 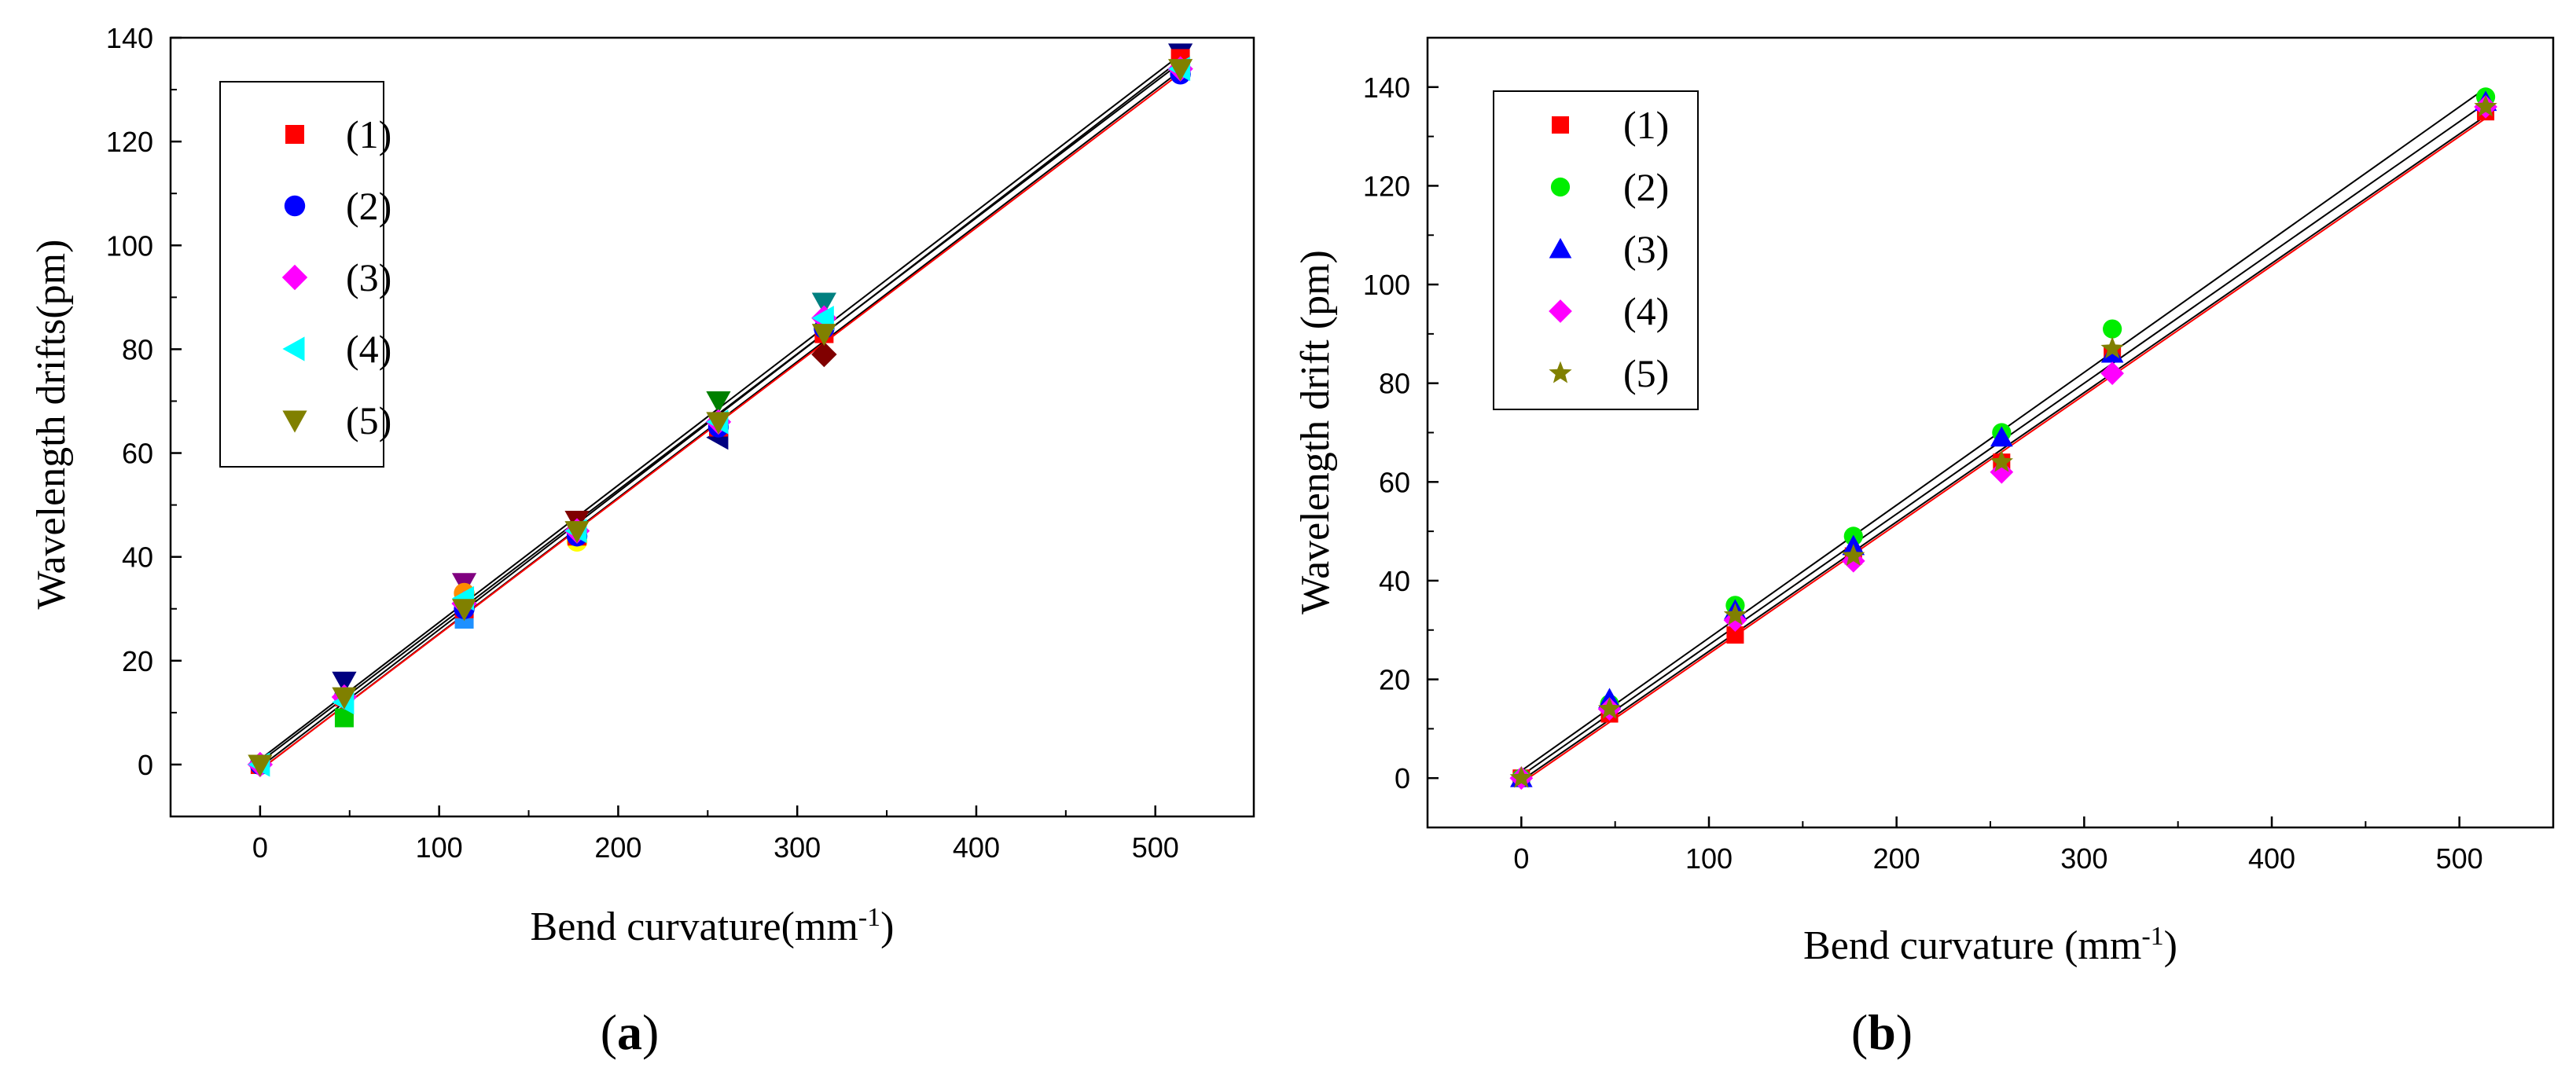 I want to click on x-axis-title-close-a: ), so click(x=887, y=926).